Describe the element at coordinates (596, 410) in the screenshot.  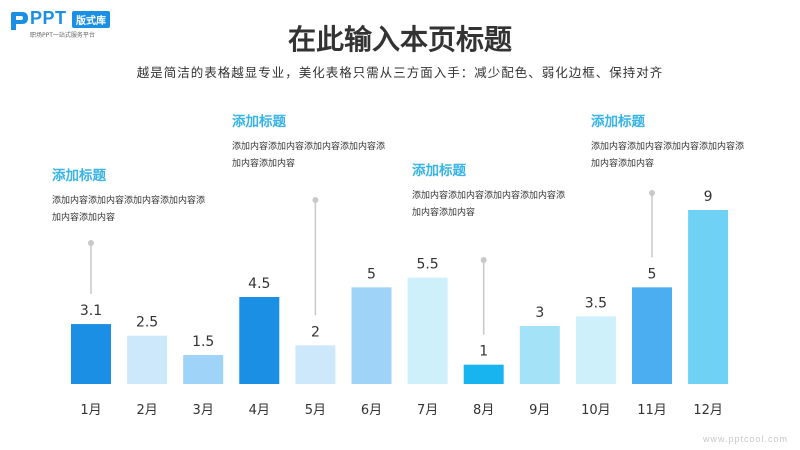
I see `x-tick-label: 10月` at that location.